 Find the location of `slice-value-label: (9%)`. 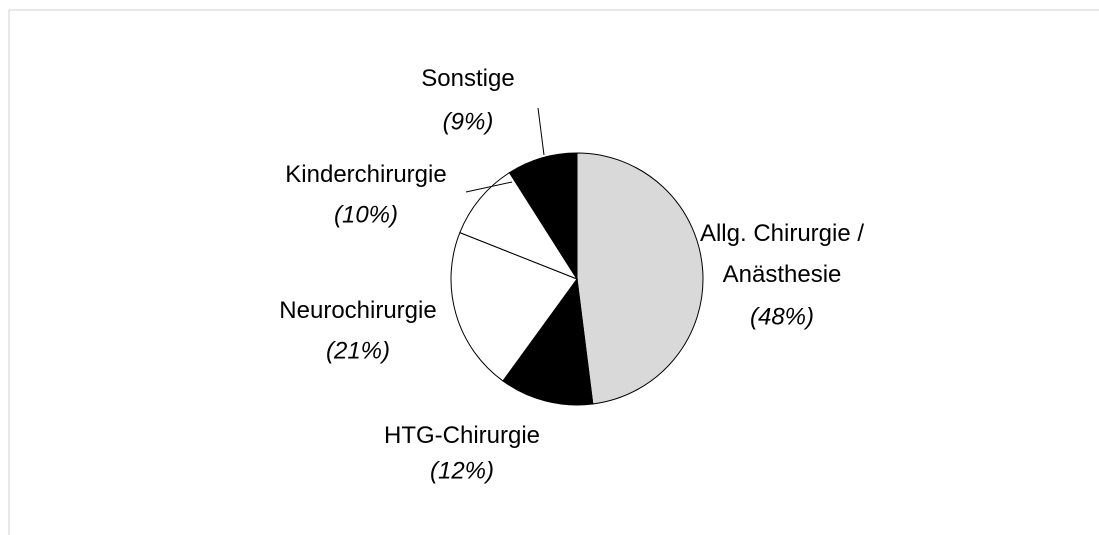

slice-value-label: (9%) is located at coordinates (468, 121).